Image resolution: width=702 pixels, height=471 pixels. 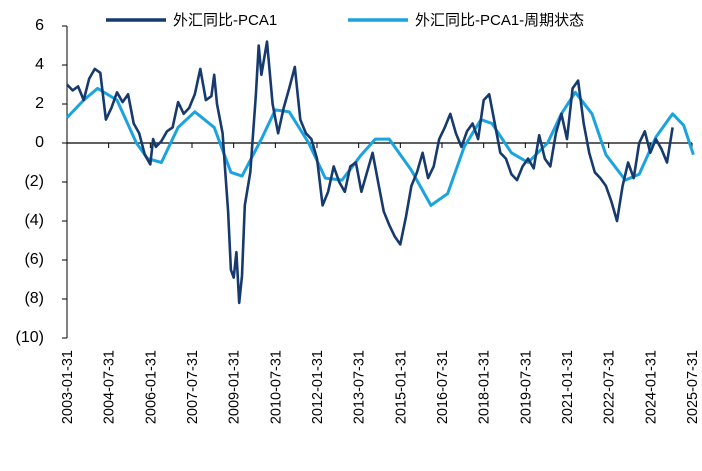 What do you see at coordinates (651, 387) in the screenshot?
I see `x-tick-label: 2024-01-31` at bounding box center [651, 387].